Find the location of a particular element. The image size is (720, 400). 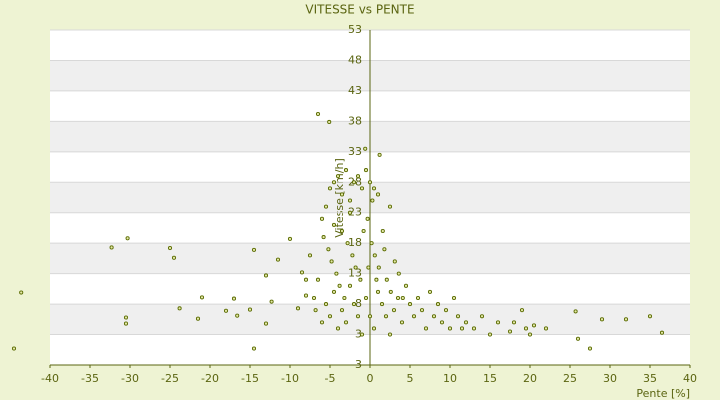

x-tick-label: -5 is located at coordinates (330, 378).